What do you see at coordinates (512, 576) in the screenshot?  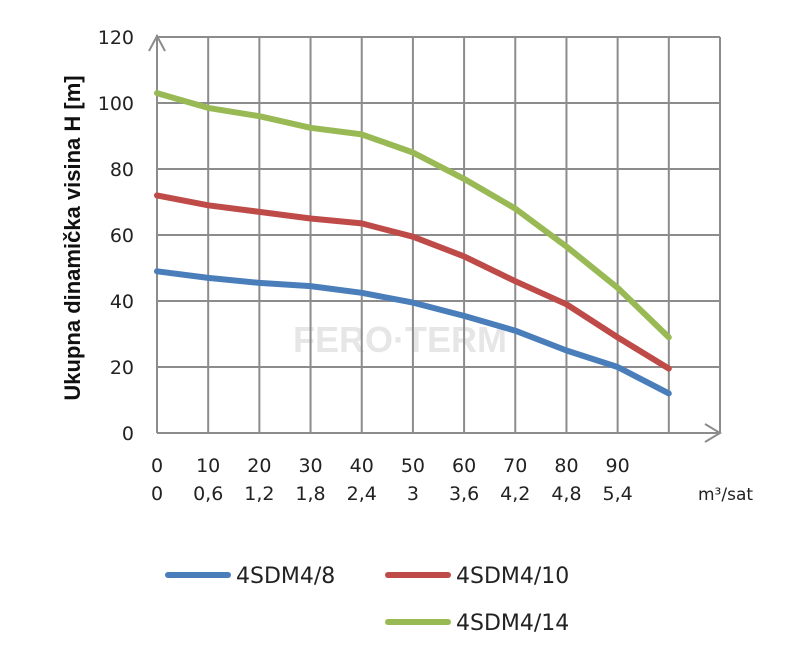 I see `legend-label-4sdm4-10: 4SDM4/10` at bounding box center [512, 576].